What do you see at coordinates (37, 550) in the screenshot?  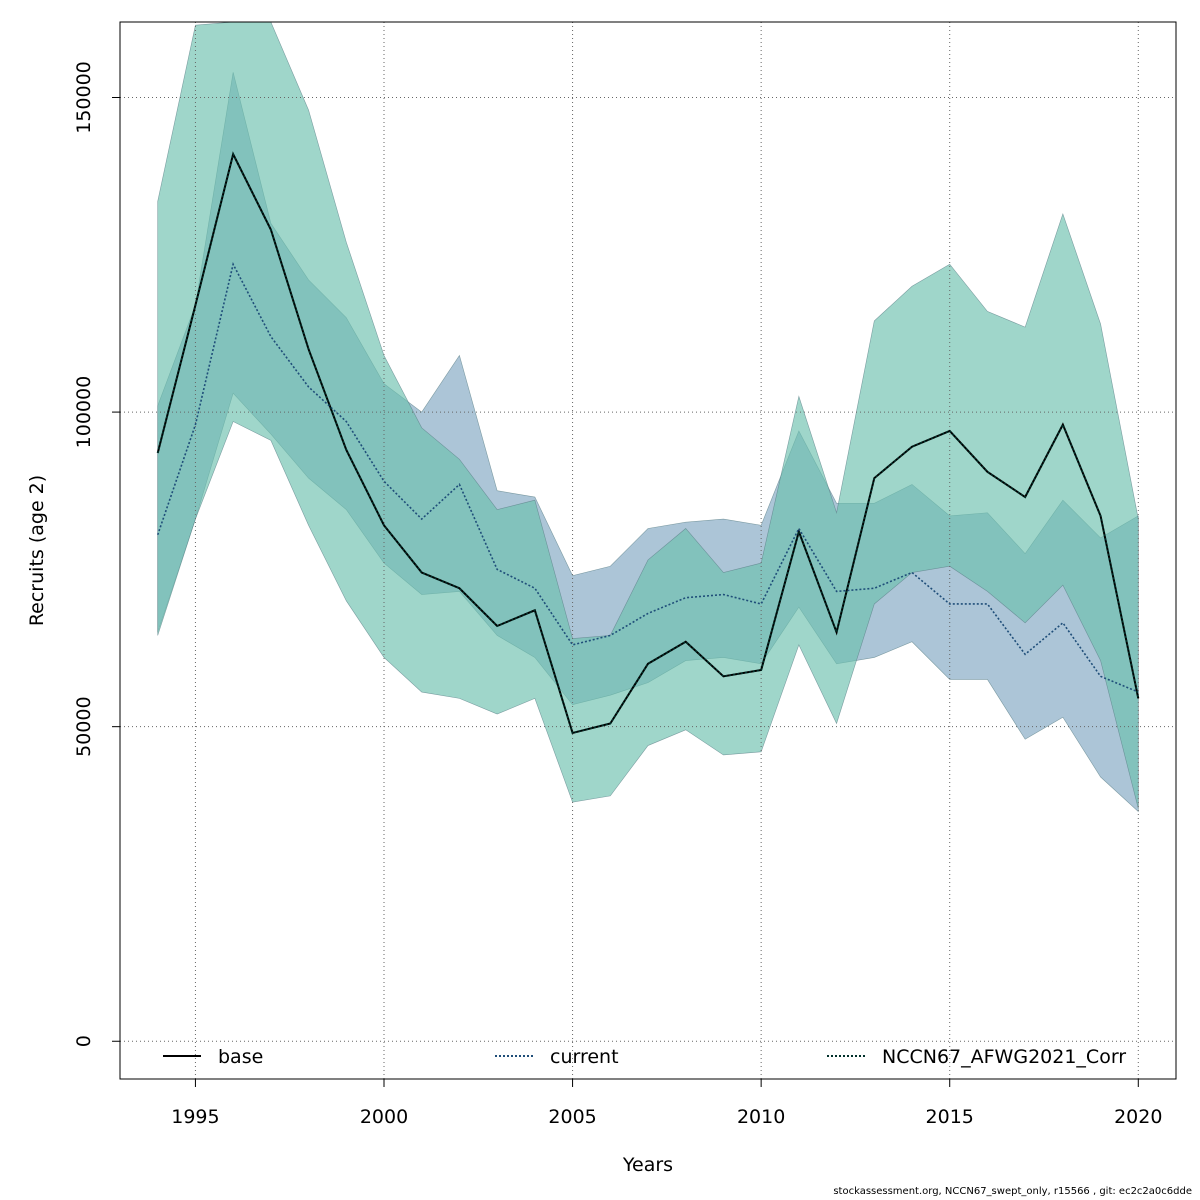 I see `y-axis-label: Recruits (age 2)` at bounding box center [37, 550].